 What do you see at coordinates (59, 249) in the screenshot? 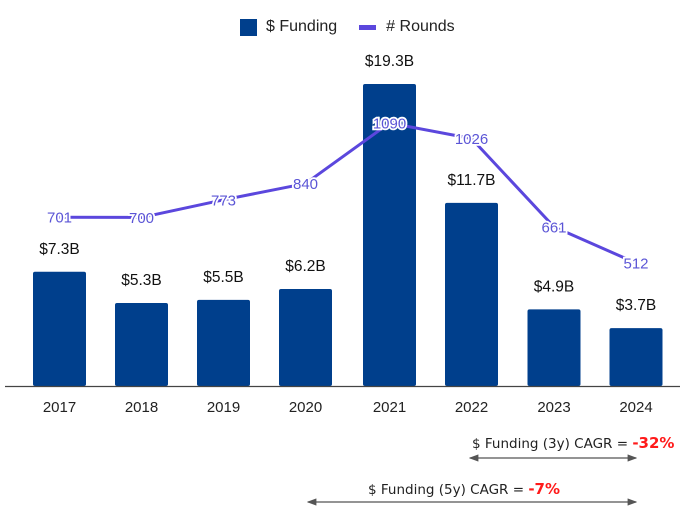
I see `bar-label-2017: $7.3B` at bounding box center [59, 249].